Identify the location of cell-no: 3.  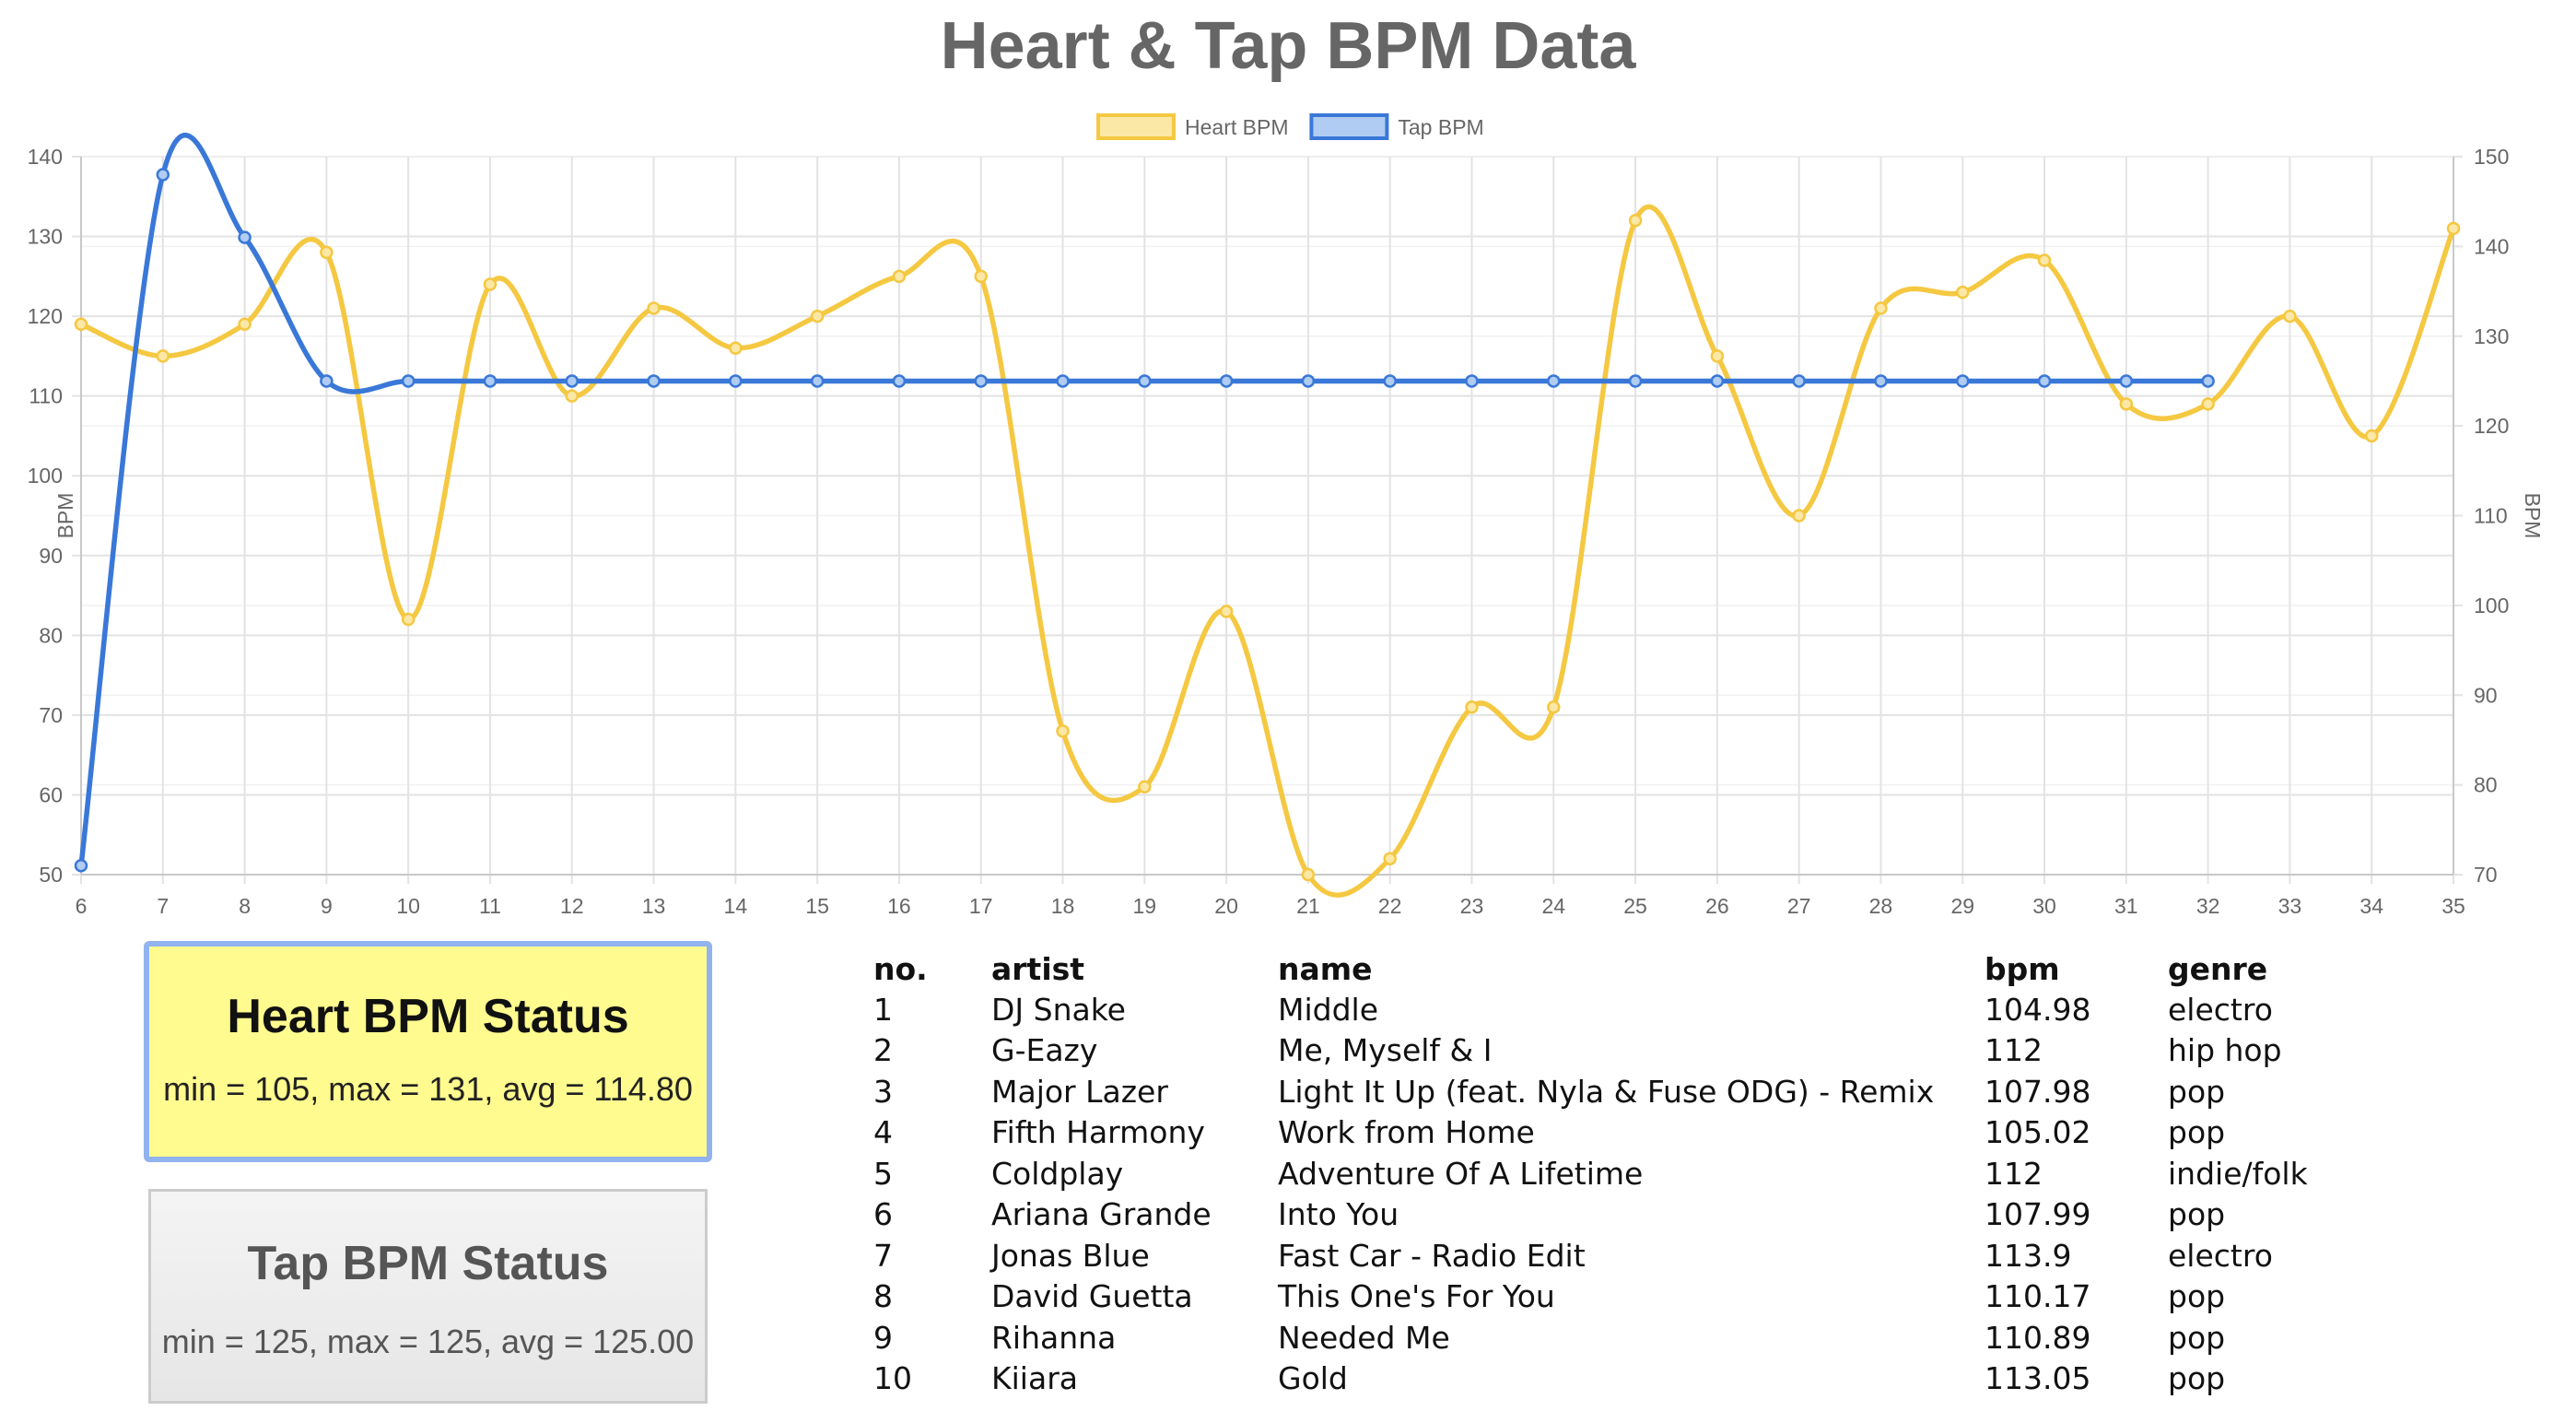
(883, 1091).